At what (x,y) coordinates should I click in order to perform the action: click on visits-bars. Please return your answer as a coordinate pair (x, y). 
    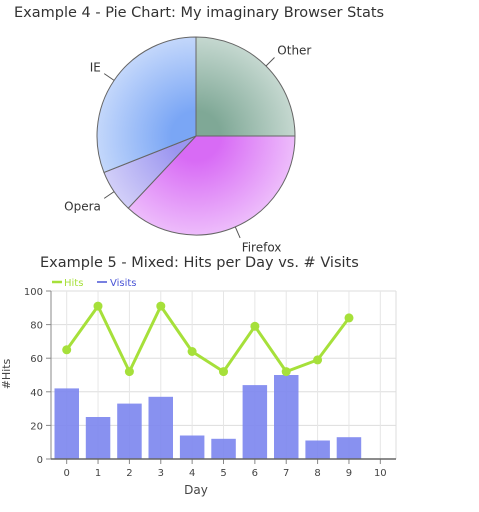
    Looking at the image, I should click on (208, 417).